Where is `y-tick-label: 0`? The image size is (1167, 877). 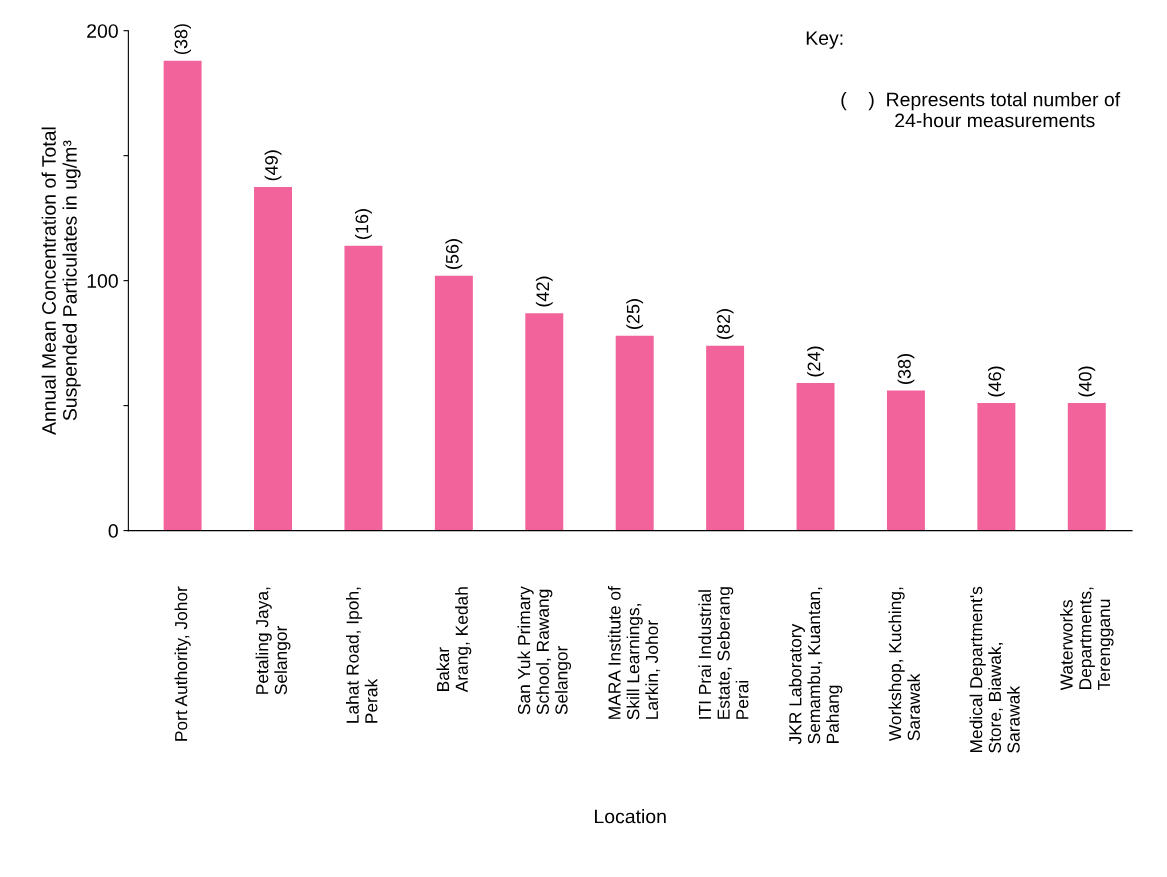
y-tick-label: 0 is located at coordinates (113, 531).